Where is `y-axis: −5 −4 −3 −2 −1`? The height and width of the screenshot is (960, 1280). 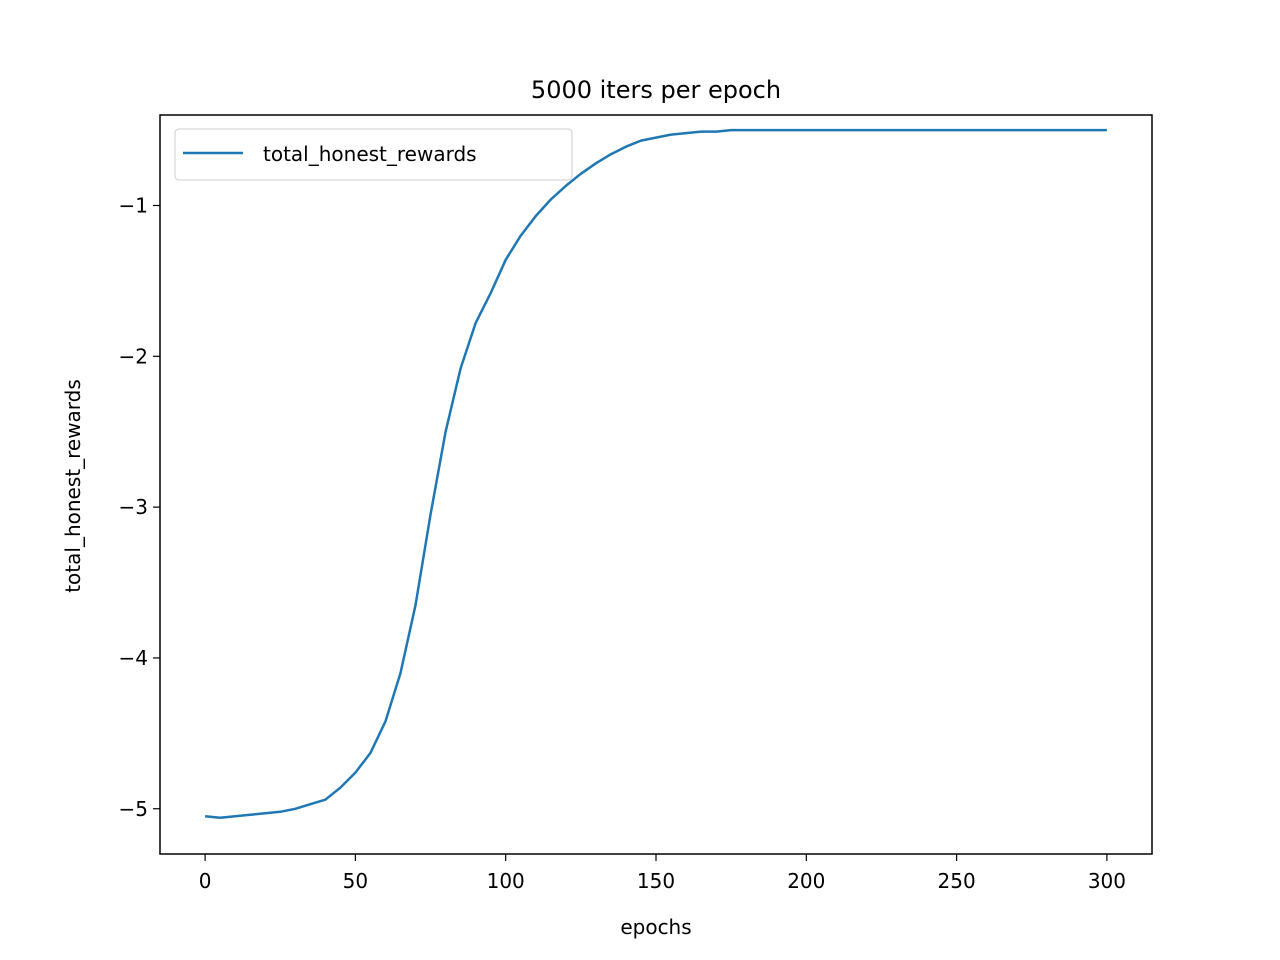 y-axis: −5 −4 −3 −2 −1 is located at coordinates (139, 507).